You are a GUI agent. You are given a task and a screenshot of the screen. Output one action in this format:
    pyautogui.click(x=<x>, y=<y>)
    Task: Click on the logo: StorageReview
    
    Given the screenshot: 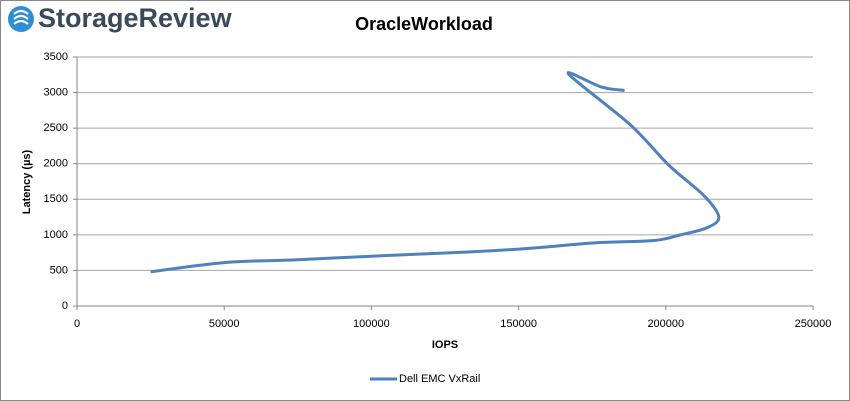 What is the action you would take?
    pyautogui.click(x=120, y=18)
    